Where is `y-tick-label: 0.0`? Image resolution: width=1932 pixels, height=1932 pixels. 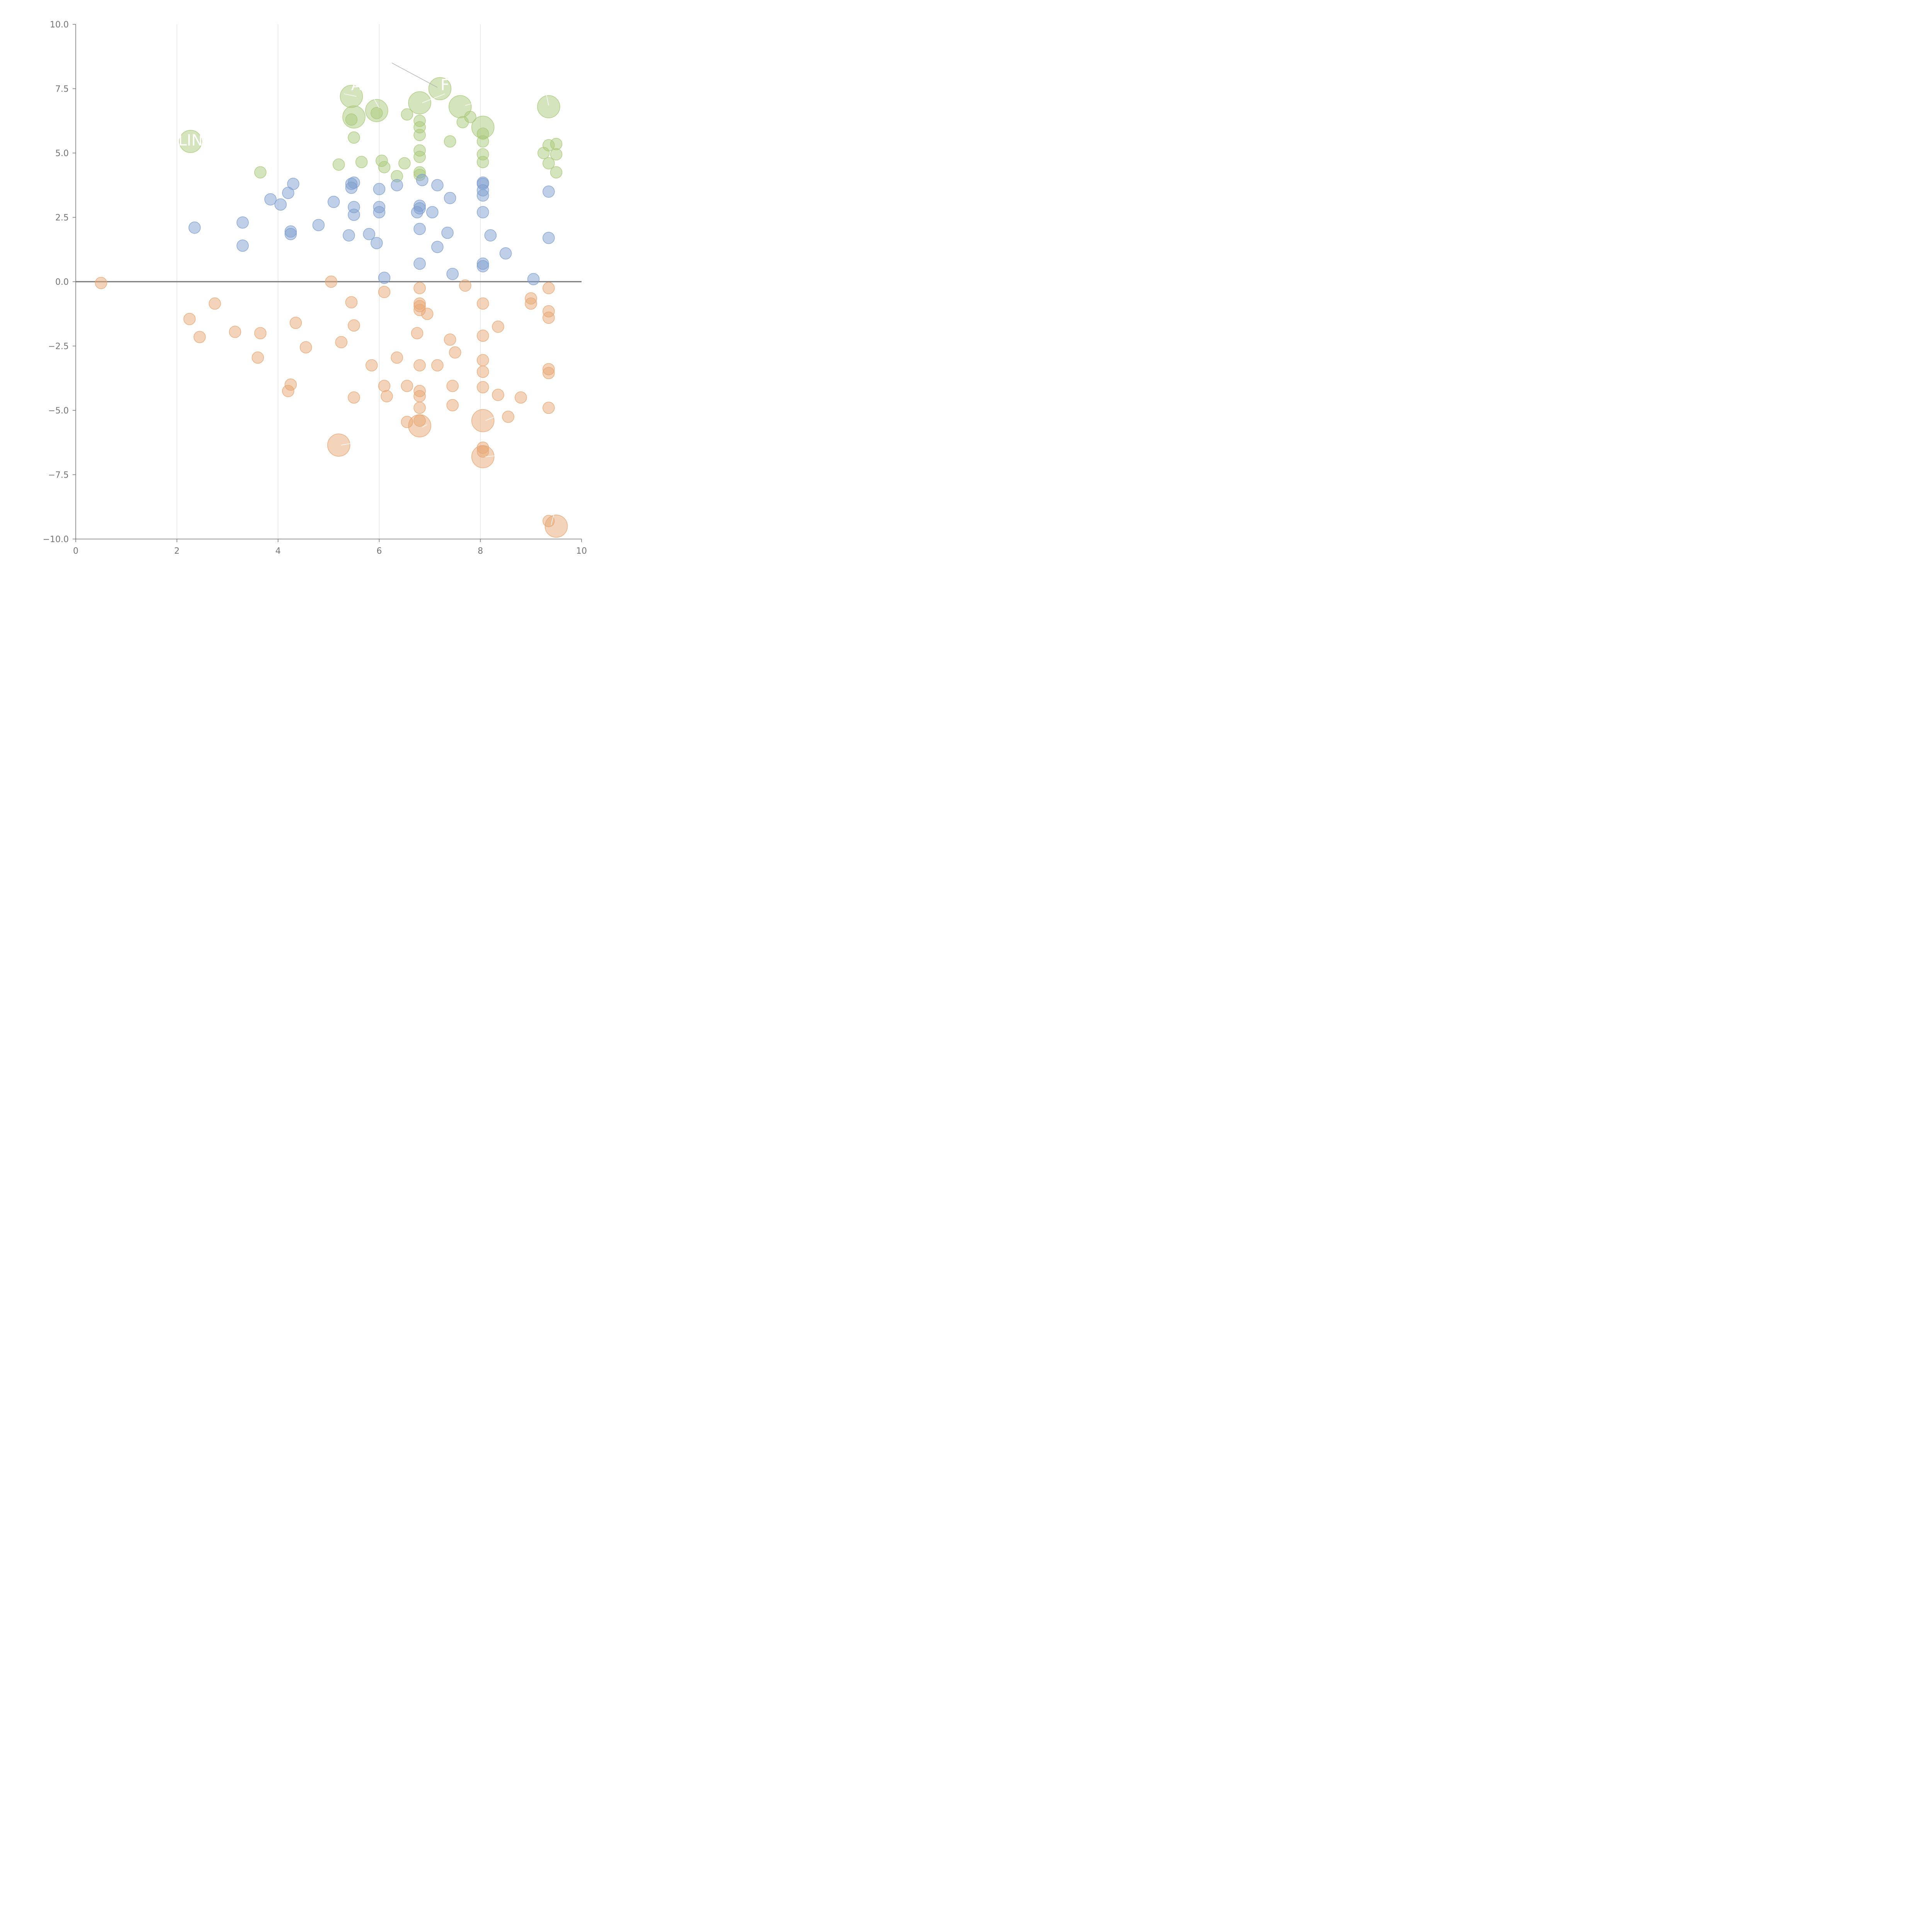 y-tick-label: 0.0 is located at coordinates (62, 282).